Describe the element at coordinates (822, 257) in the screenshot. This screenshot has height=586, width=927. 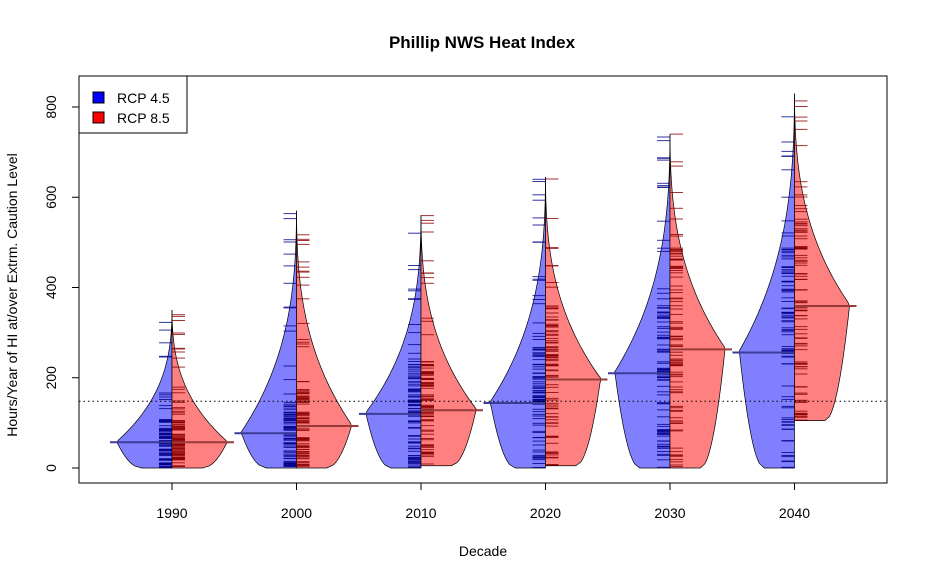
I see `violin-rcp85-2040` at that location.